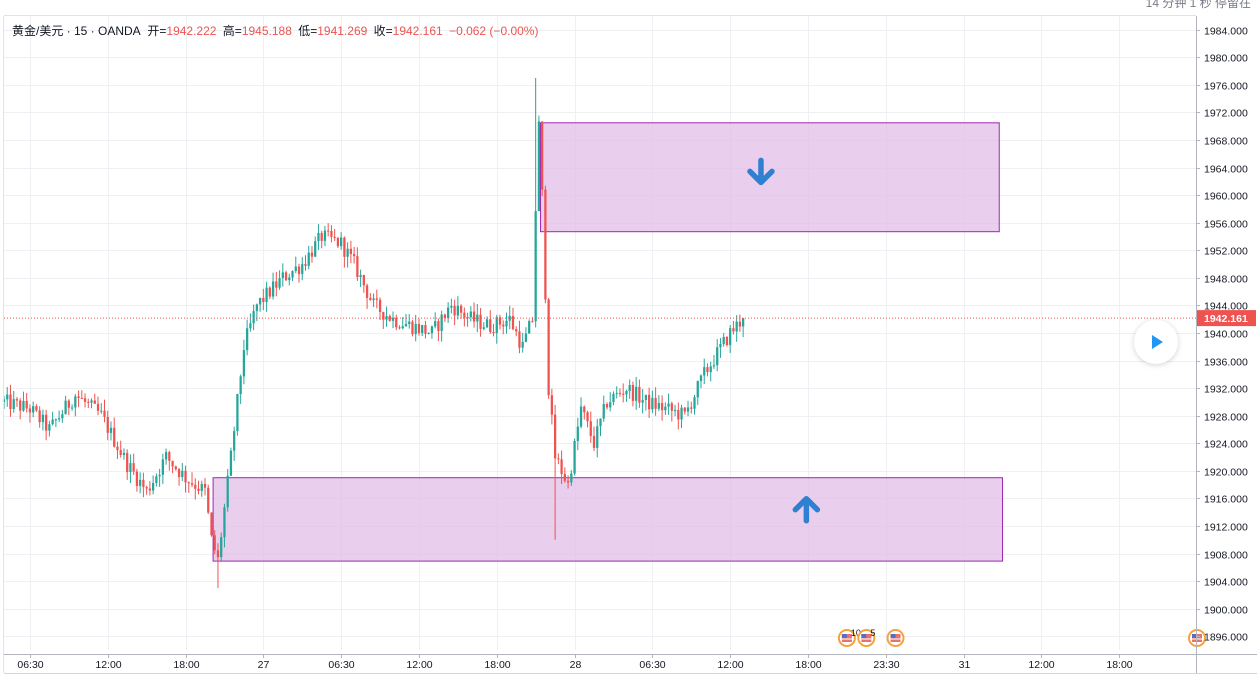 This screenshot has height=694, width=1257. What do you see at coordinates (1226, 611) in the screenshot?
I see `y-tick-label: 1900.000` at bounding box center [1226, 611].